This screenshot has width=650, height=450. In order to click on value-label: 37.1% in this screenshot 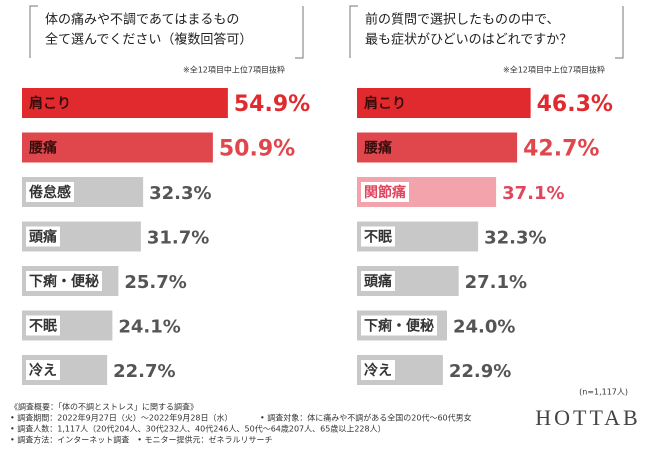, I will do `click(533, 193)`.